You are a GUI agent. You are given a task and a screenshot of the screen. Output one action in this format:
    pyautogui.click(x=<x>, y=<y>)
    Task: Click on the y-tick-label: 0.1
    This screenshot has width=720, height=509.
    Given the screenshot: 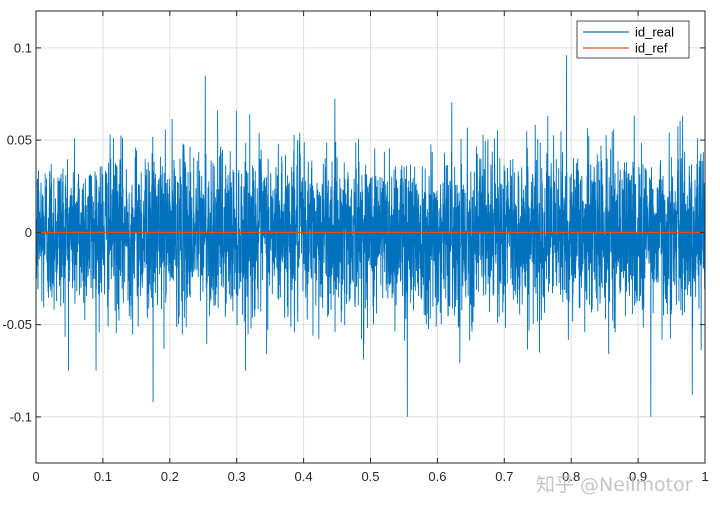 What is the action you would take?
    pyautogui.click(x=23, y=47)
    